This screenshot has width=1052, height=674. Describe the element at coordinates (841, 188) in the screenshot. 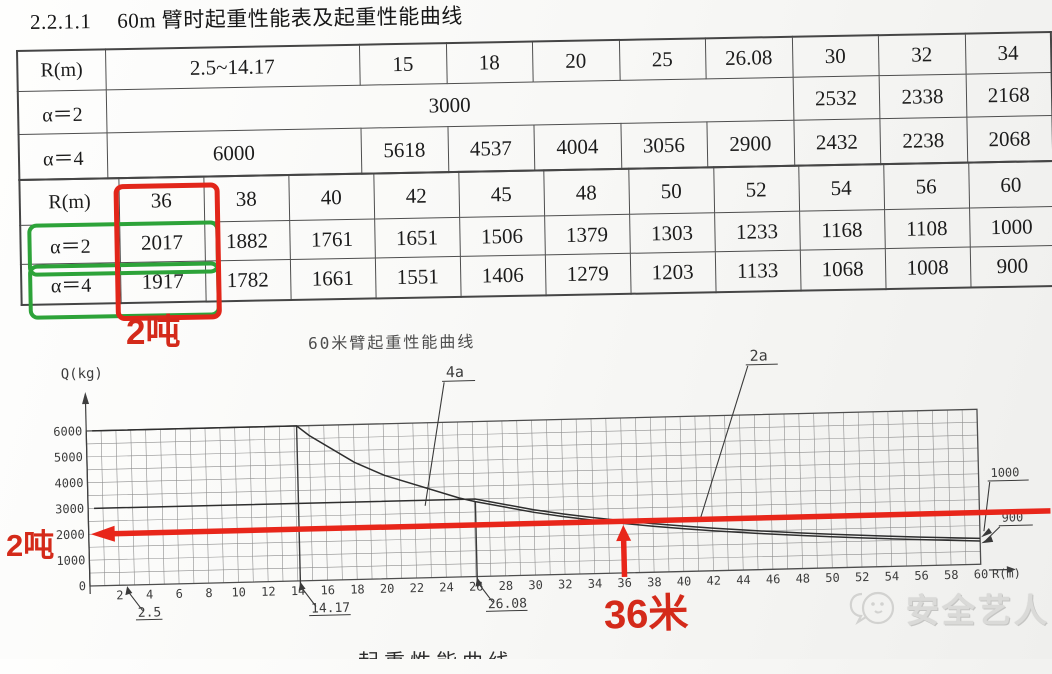

I see `table-cell: 54` at that location.